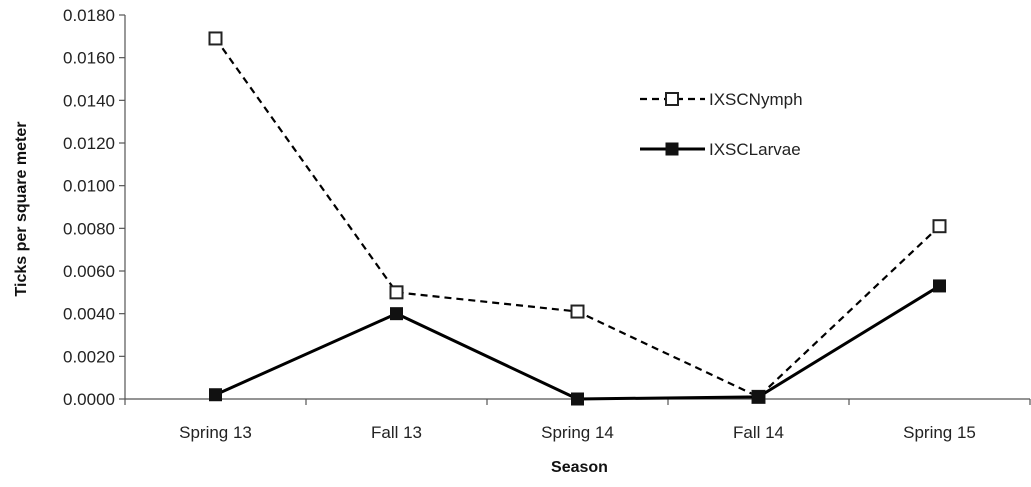  I want to click on y-tick-label: 0.0000, so click(89, 399).